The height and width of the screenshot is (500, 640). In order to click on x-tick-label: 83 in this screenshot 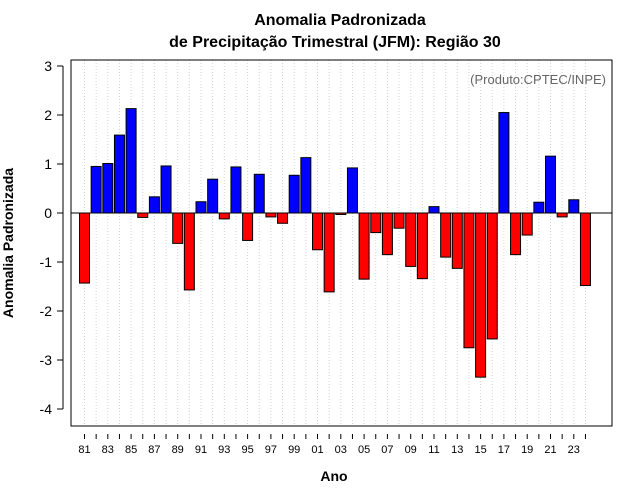, I will do `click(108, 450)`.